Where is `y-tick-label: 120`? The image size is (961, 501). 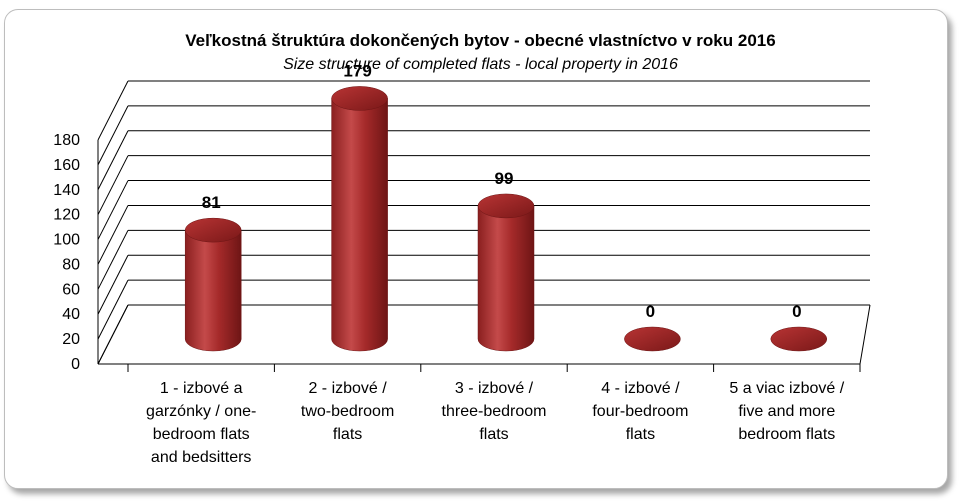 y-tick-label: 120 is located at coordinates (66, 215).